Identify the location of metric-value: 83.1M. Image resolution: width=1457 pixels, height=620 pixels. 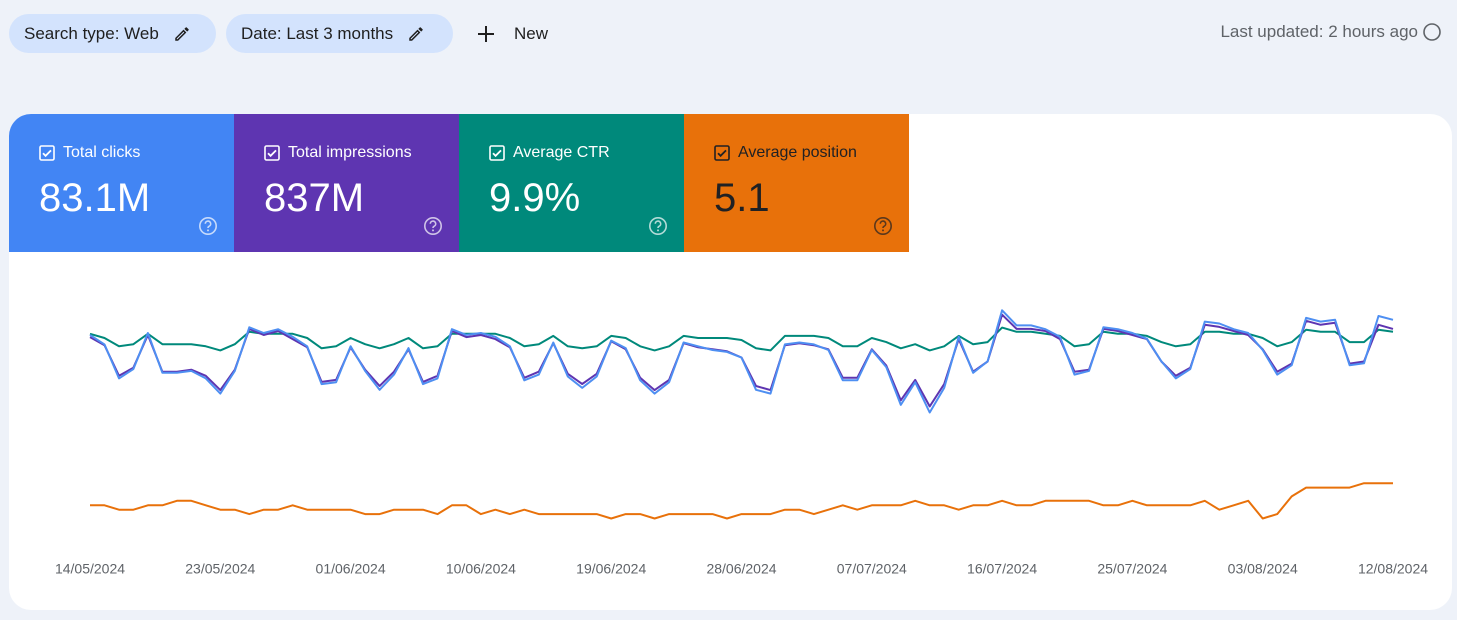
(95, 198).